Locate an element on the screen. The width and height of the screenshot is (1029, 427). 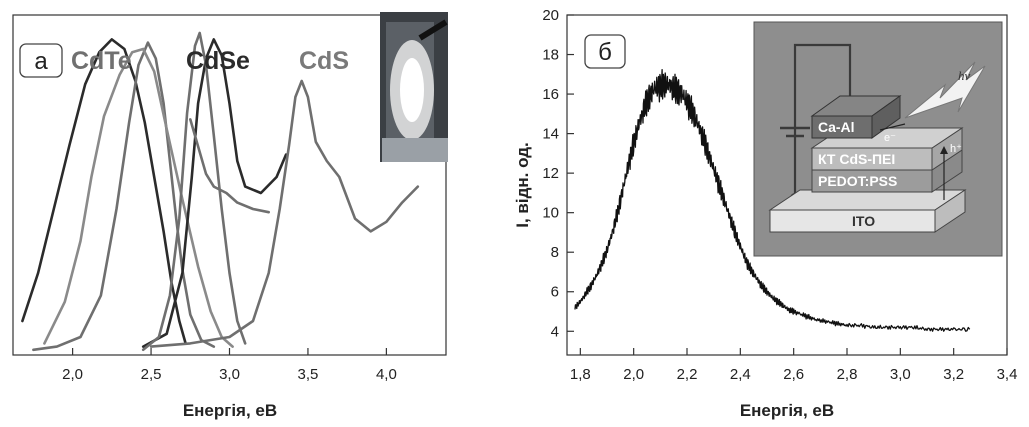
cdte-label: CdTe is located at coordinates (101, 61).